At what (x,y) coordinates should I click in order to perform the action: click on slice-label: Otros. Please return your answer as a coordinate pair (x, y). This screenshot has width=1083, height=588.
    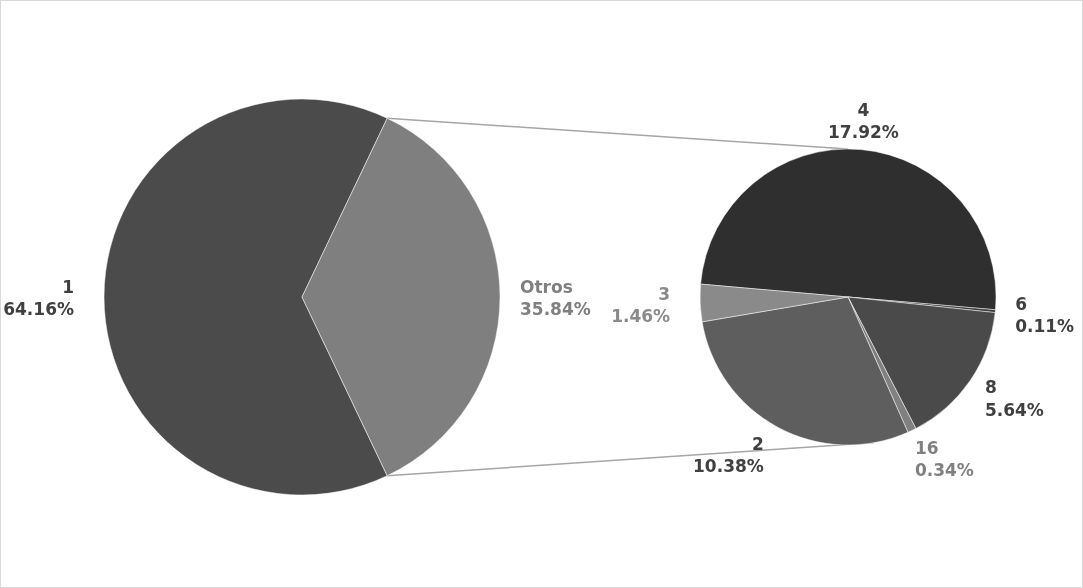
    Looking at the image, I should click on (546, 287).